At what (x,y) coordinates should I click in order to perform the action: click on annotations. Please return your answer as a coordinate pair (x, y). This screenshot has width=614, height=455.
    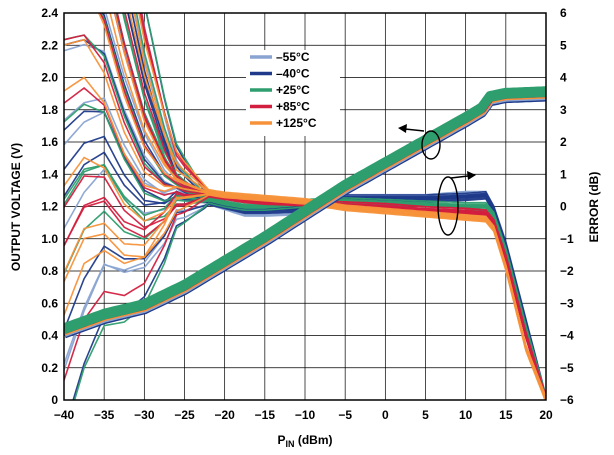
    Looking at the image, I should click on (437, 180).